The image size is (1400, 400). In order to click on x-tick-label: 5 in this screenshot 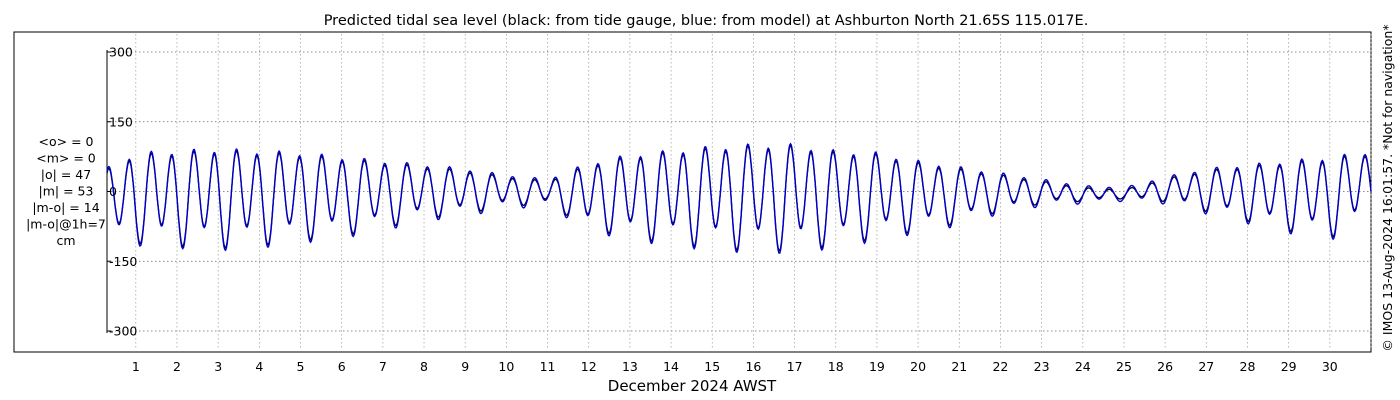, I will do `click(301, 366)`.